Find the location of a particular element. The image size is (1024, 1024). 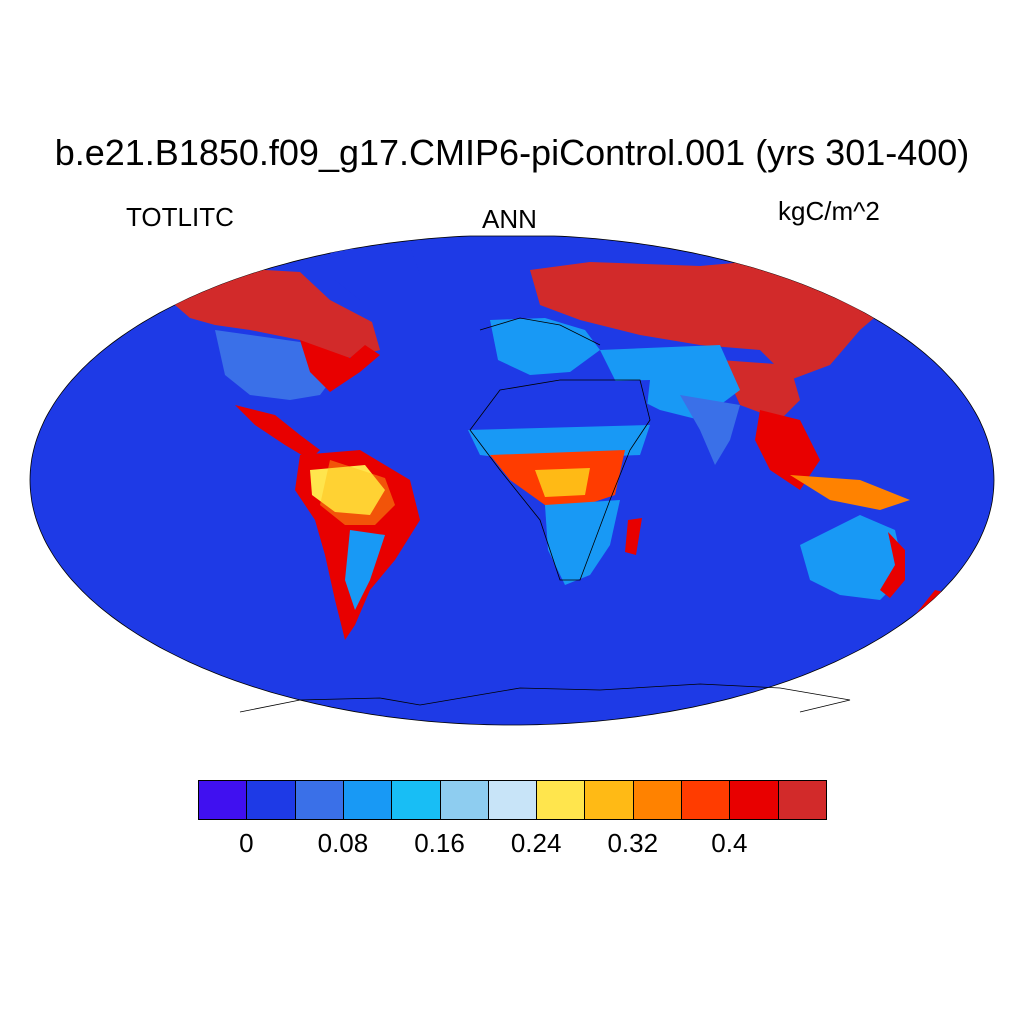

indonesia is located at coordinates (850, 492).